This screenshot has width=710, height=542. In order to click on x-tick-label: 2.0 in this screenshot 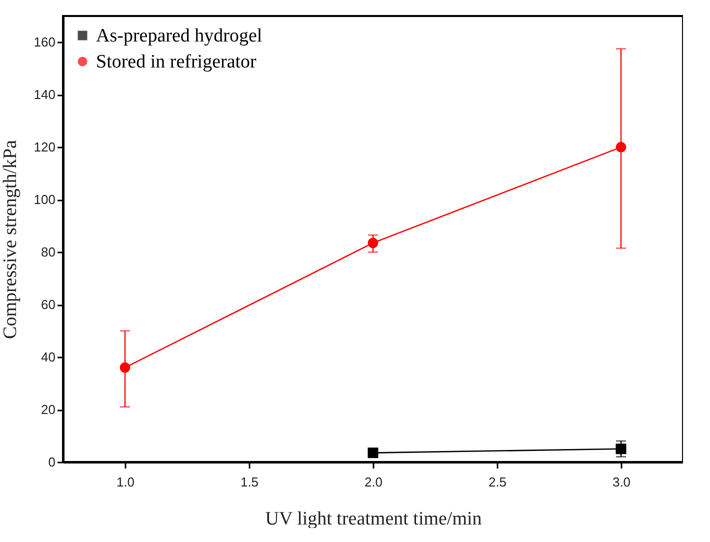, I will do `click(373, 482)`.